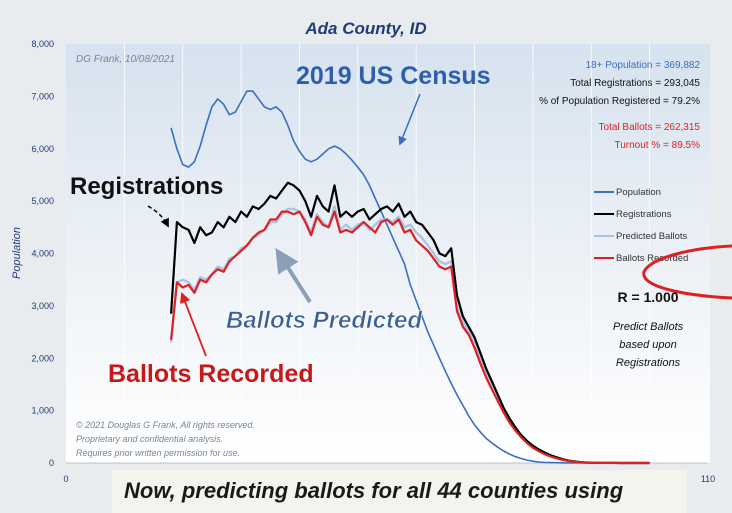  What do you see at coordinates (146, 186) in the screenshot?
I see `annotation-registrations: Registrations` at bounding box center [146, 186].